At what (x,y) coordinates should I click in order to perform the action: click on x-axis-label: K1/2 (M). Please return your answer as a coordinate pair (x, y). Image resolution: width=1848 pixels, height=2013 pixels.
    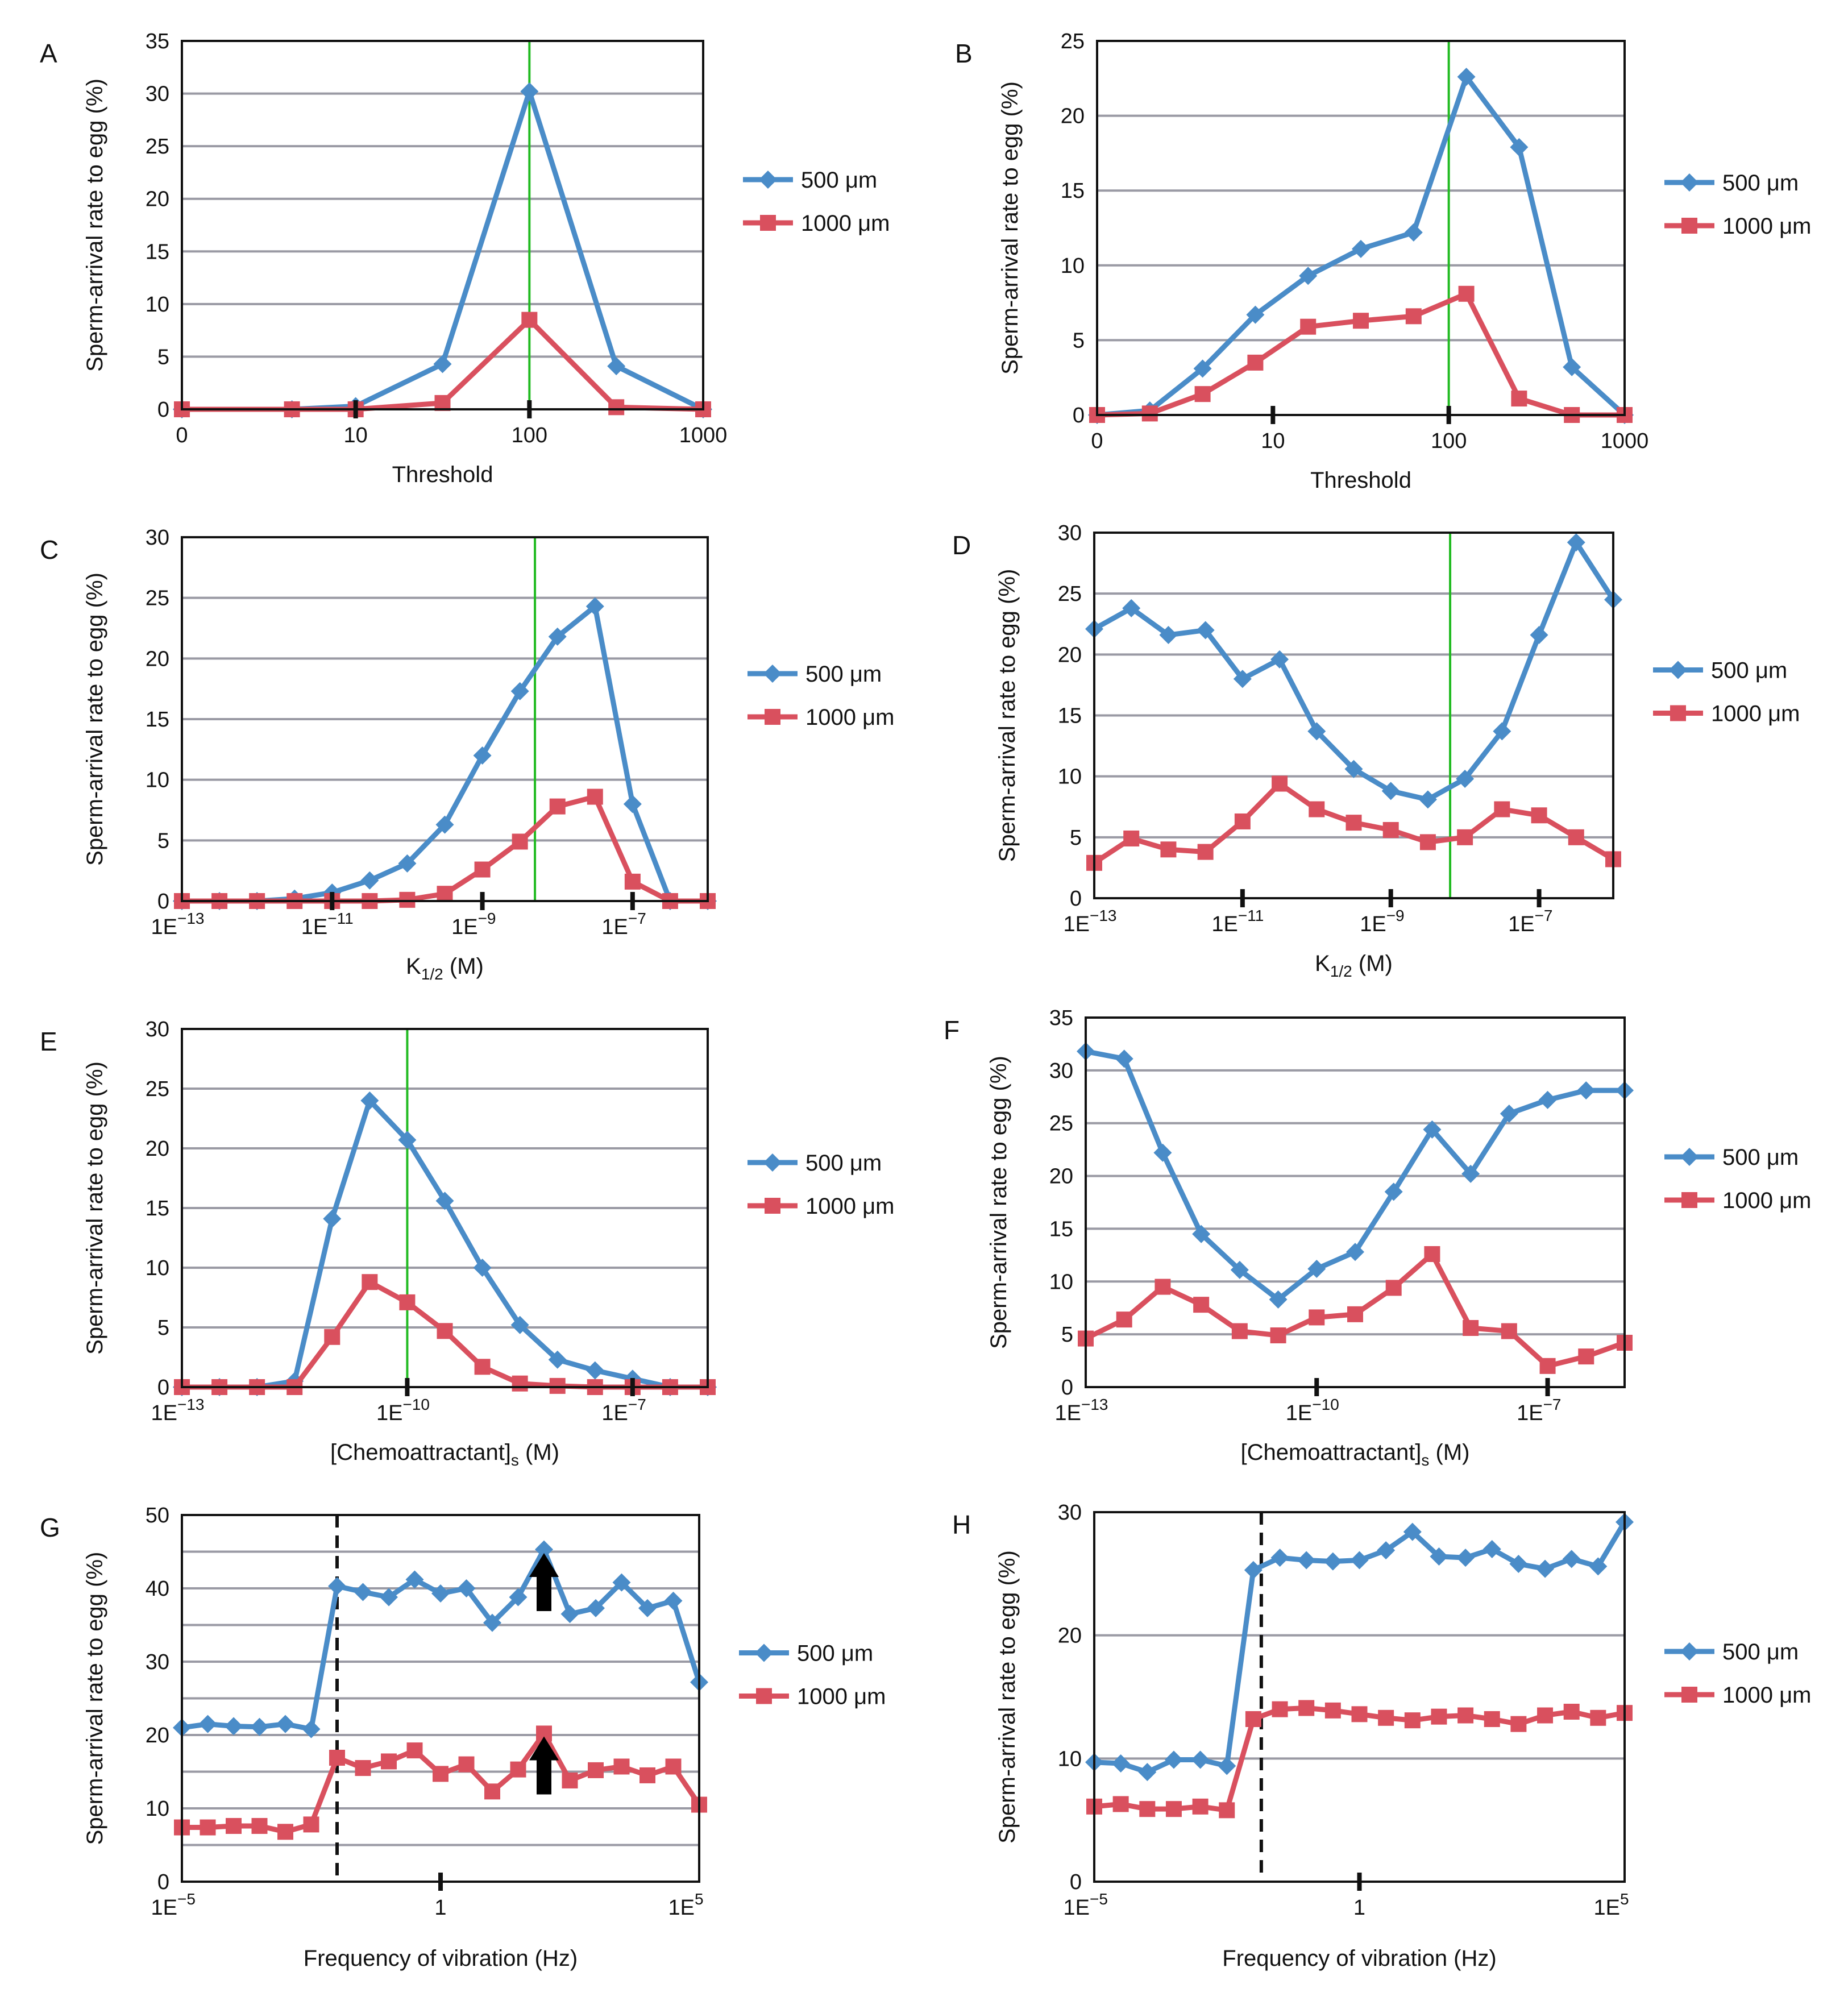
    Looking at the image, I should click on (1354, 966).